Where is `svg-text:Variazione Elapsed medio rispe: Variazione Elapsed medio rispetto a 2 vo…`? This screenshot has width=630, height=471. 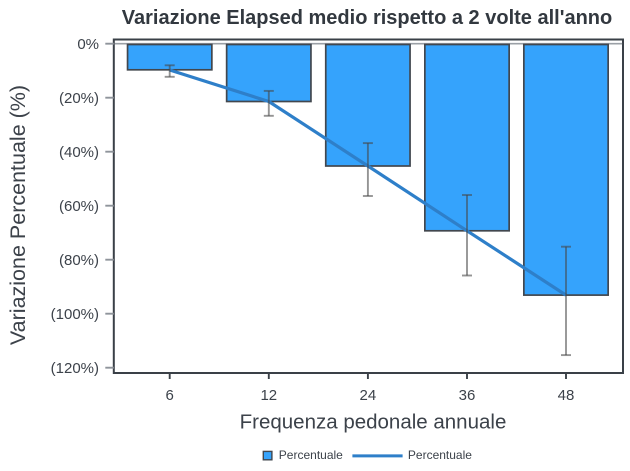
svg-text:Variazione Elapsed medio rispe: Variazione Elapsed medio rispetto a 2 vo… is located at coordinates (367, 18).